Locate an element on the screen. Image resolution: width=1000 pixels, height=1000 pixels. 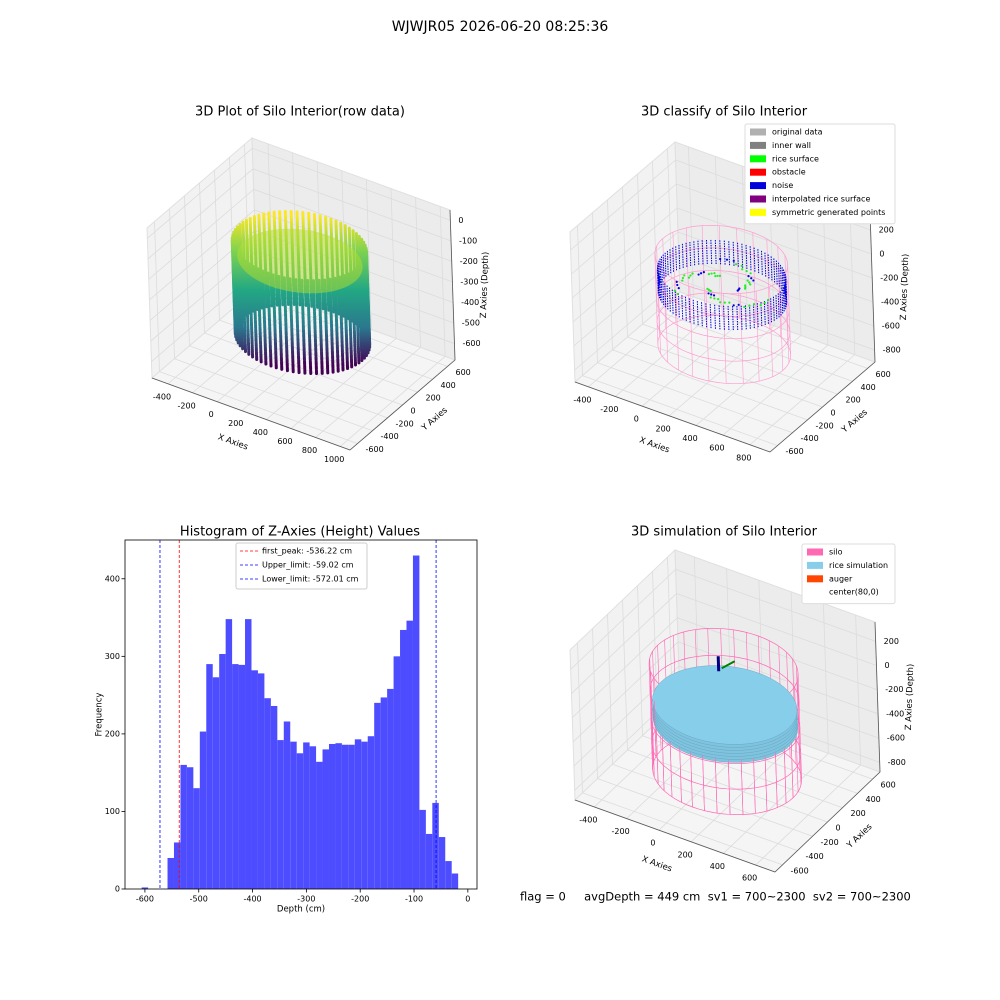
x-tick-label: 0 is located at coordinates (211, 414).